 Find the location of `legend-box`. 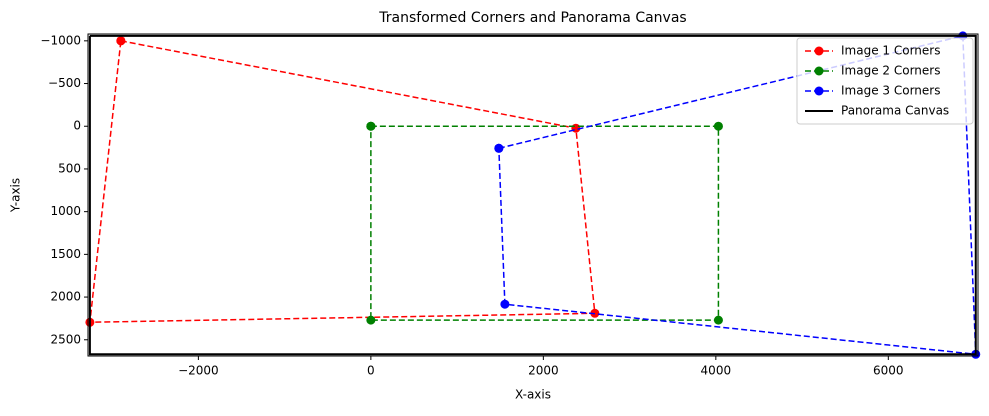

legend-box is located at coordinates (885, 81).